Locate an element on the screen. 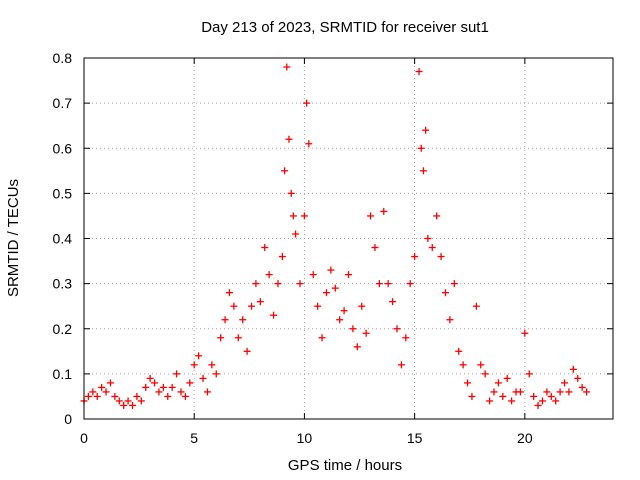 The width and height of the screenshot is (640, 480). x-tick-label: 0 is located at coordinates (84, 438).